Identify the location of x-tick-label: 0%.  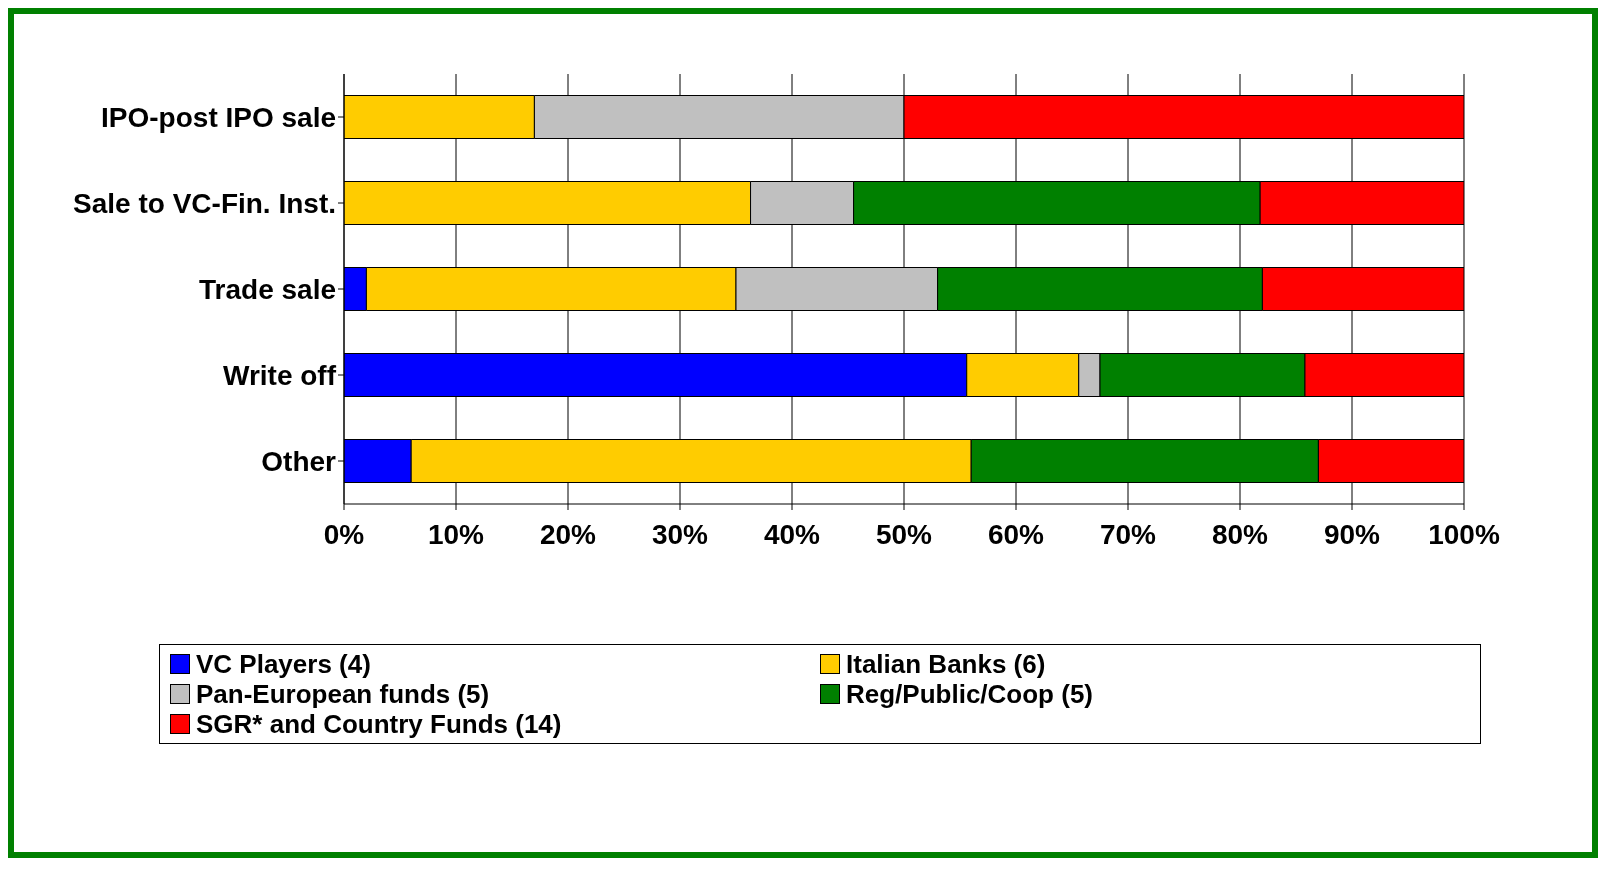
(344, 534).